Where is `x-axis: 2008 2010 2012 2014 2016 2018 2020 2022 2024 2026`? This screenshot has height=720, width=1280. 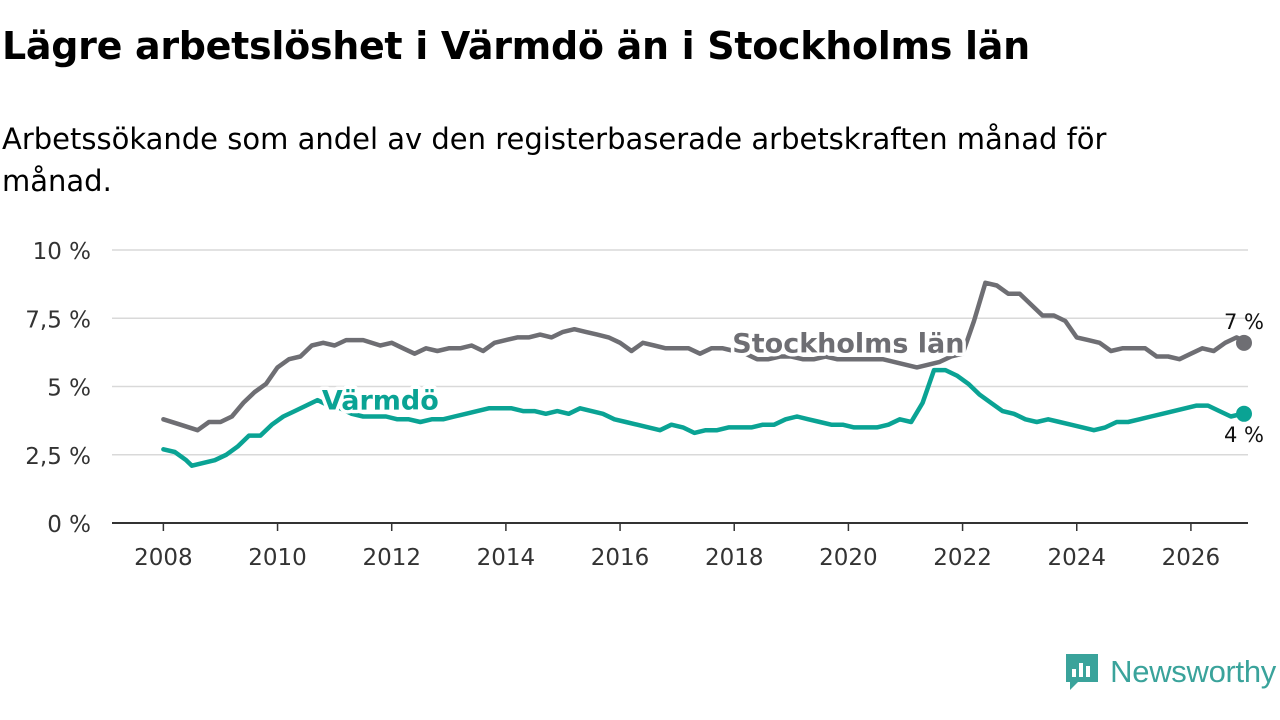 x-axis: 2008 2010 2012 2014 2016 2018 2020 2022 2024 2026 is located at coordinates (680, 546).